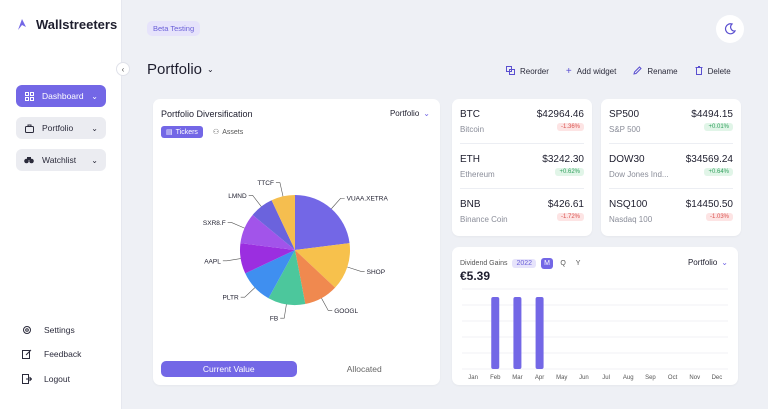 Image resolution: width=768 pixels, height=409 pixels. I want to click on tab-label: Assets, so click(233, 132).